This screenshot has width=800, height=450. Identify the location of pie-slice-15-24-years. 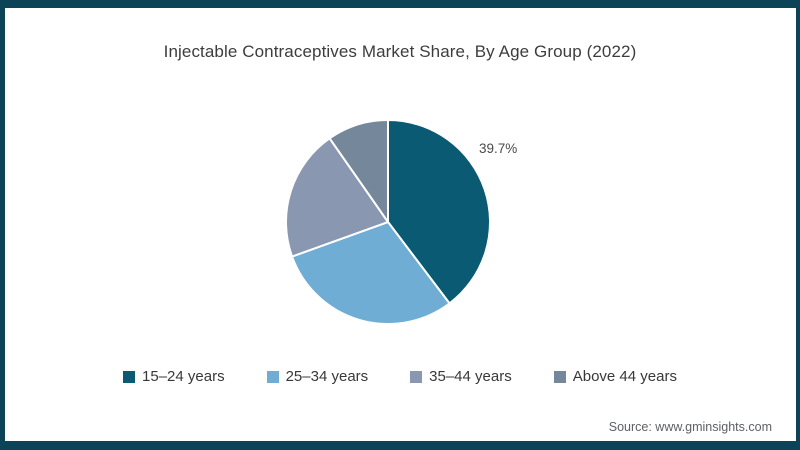
(439, 212).